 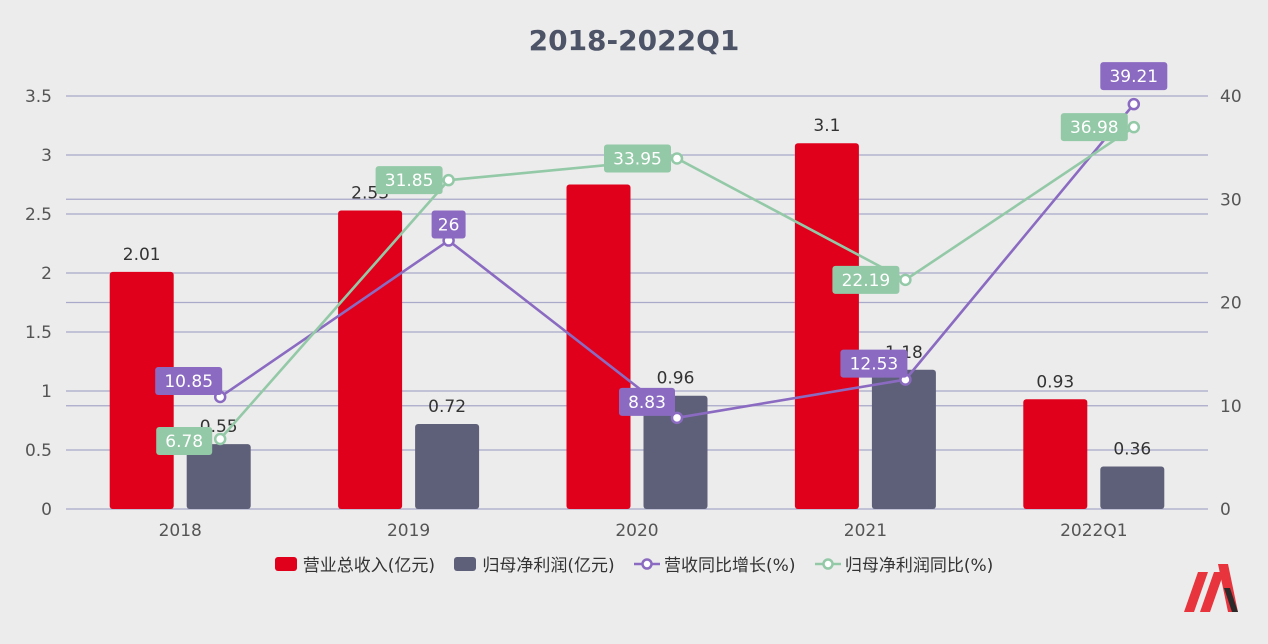 What do you see at coordinates (826, 126) in the screenshot?
I see `bar-data-label: 3.1` at bounding box center [826, 126].